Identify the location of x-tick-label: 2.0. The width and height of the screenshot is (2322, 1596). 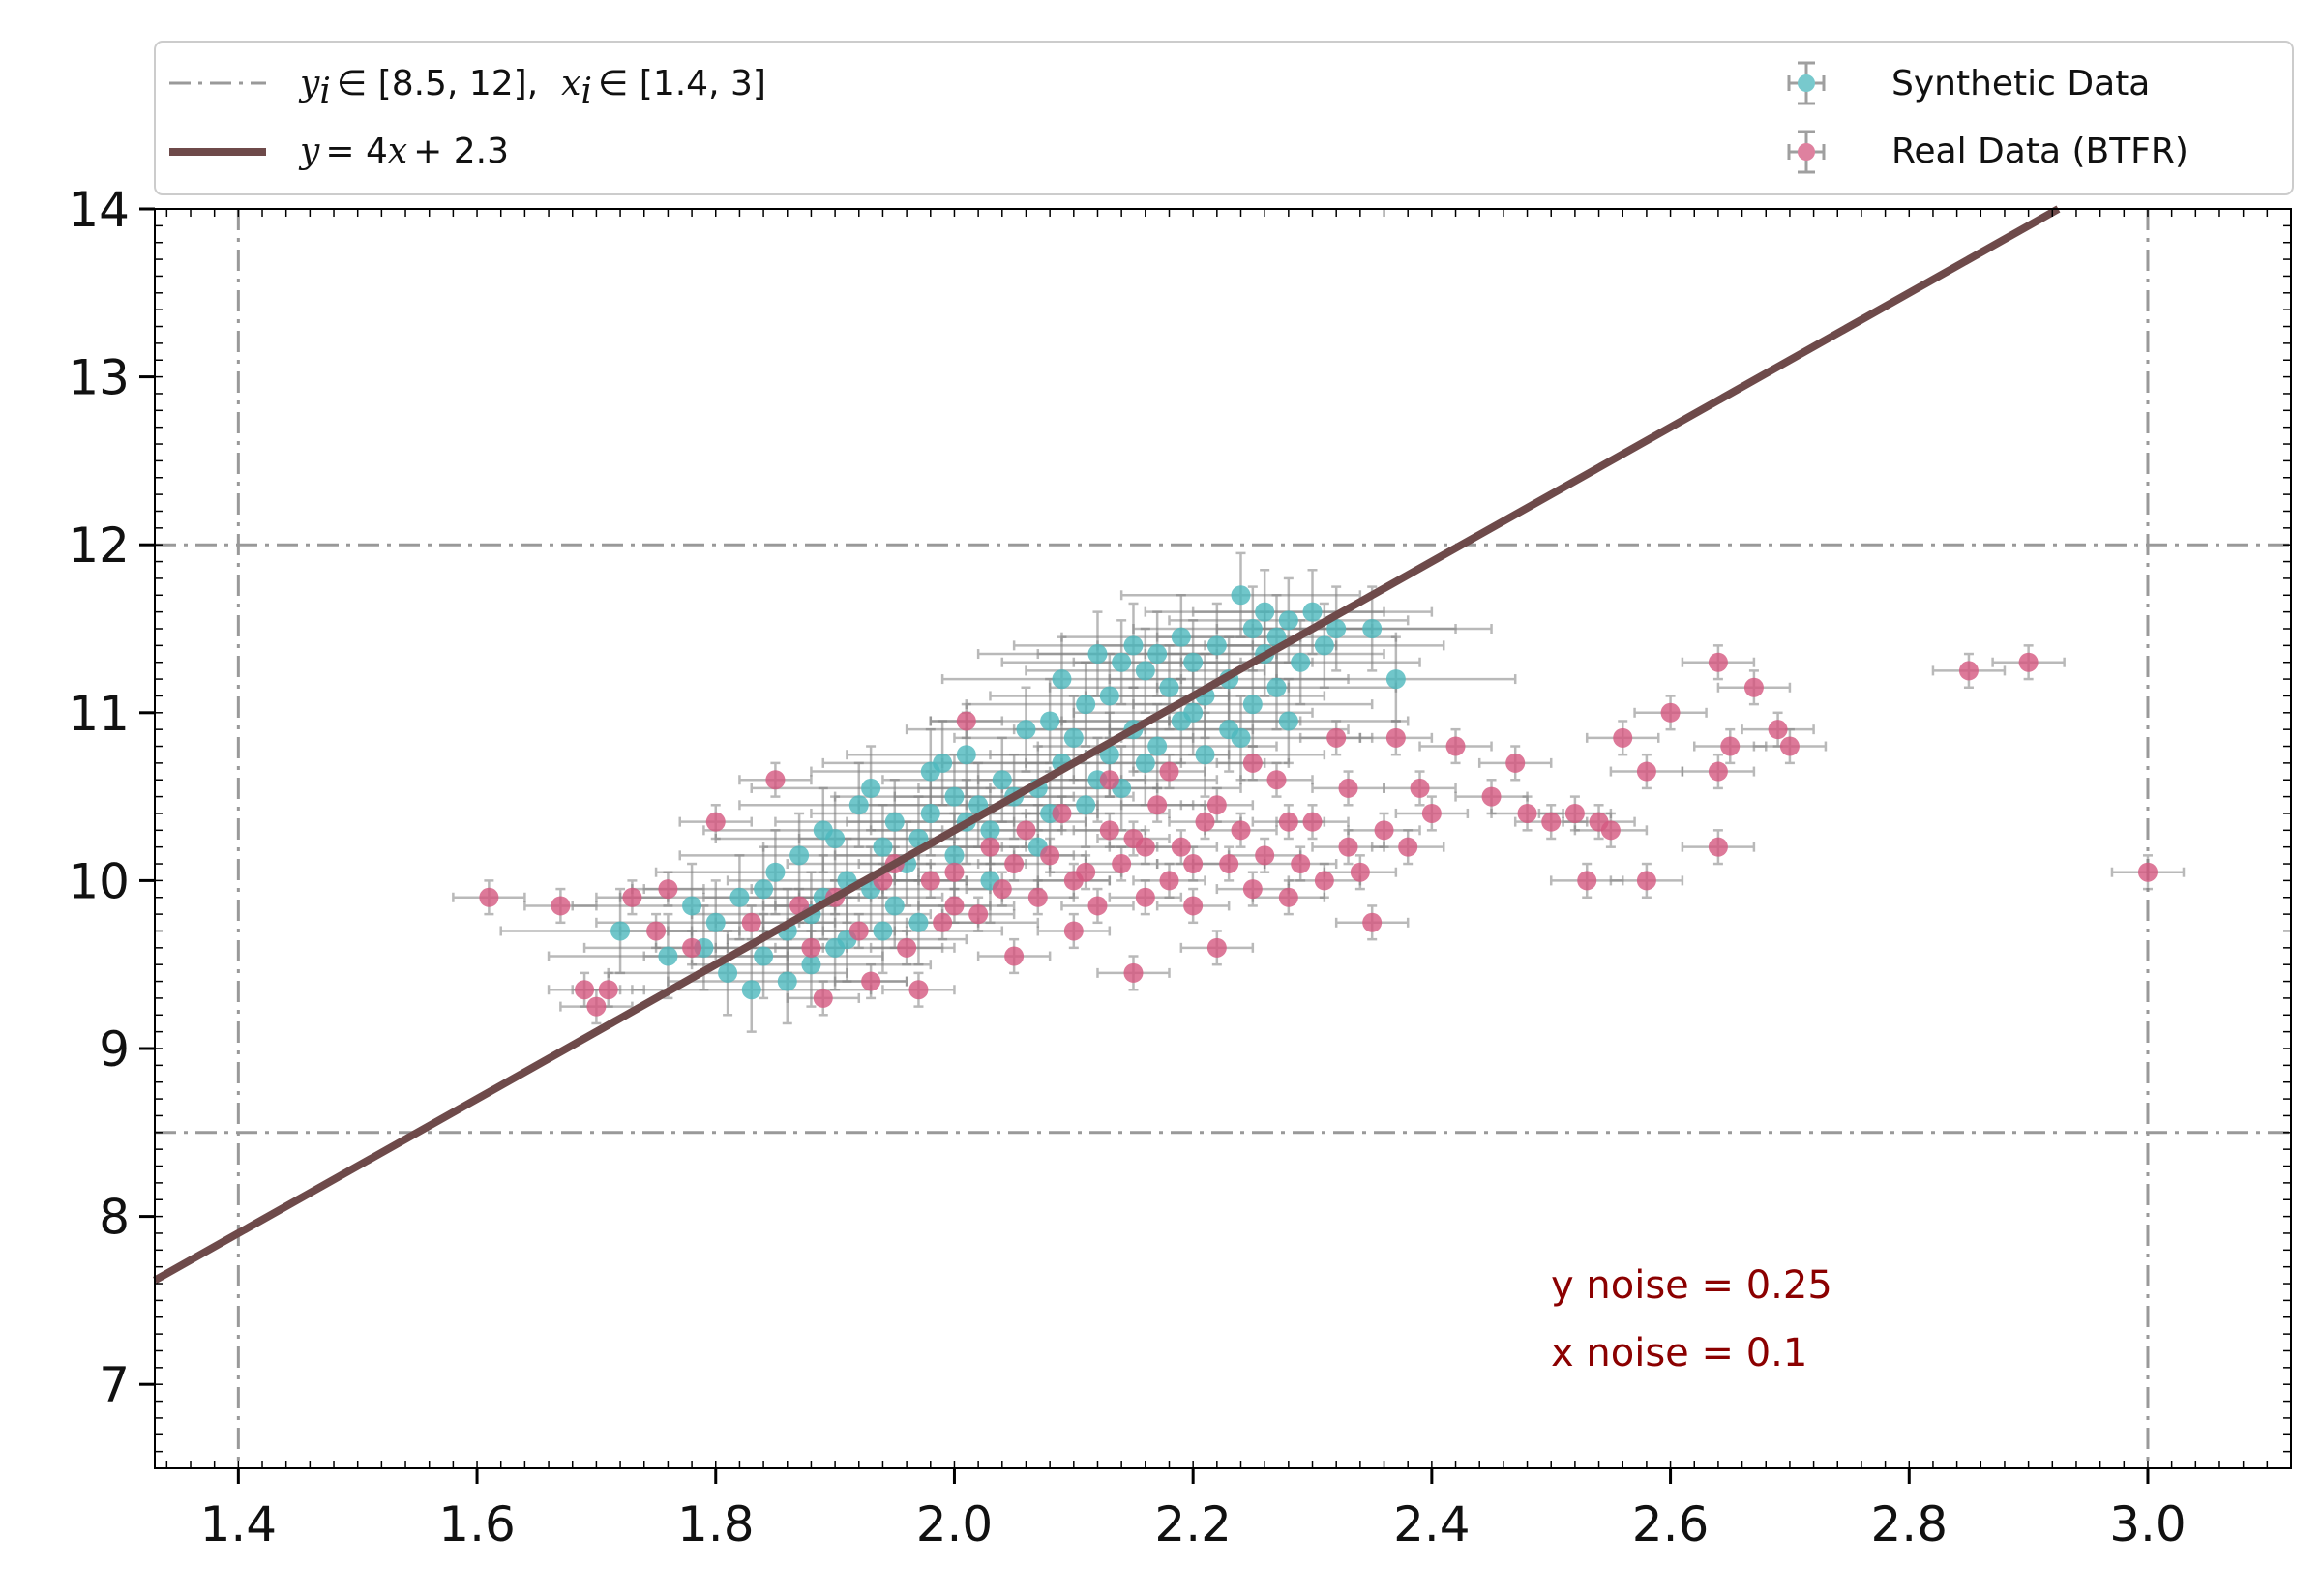
(955, 1524).